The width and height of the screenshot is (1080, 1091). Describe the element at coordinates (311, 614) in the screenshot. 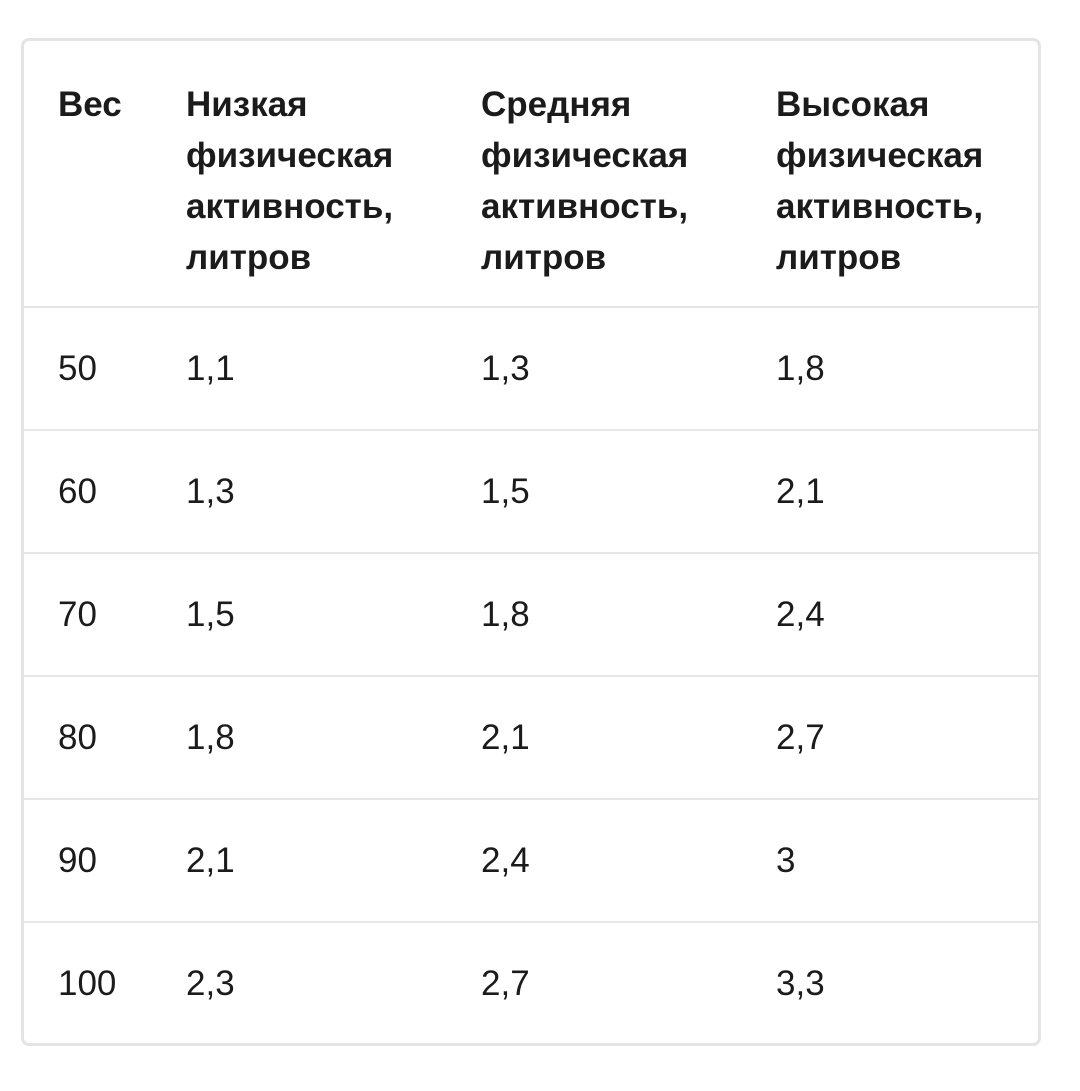

I see `cell-low: 1,5` at that location.